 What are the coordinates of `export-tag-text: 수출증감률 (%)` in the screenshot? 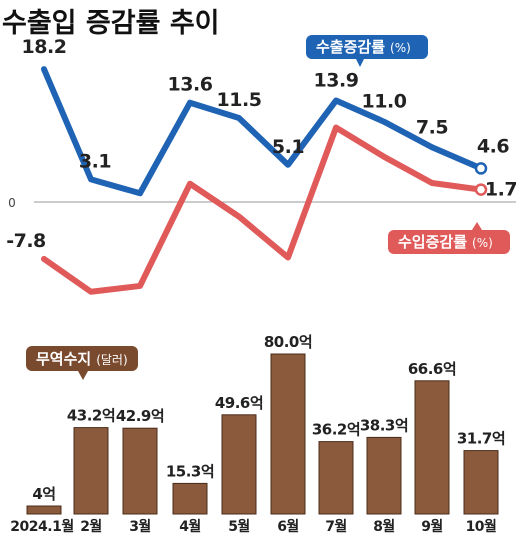 It's located at (363, 47).